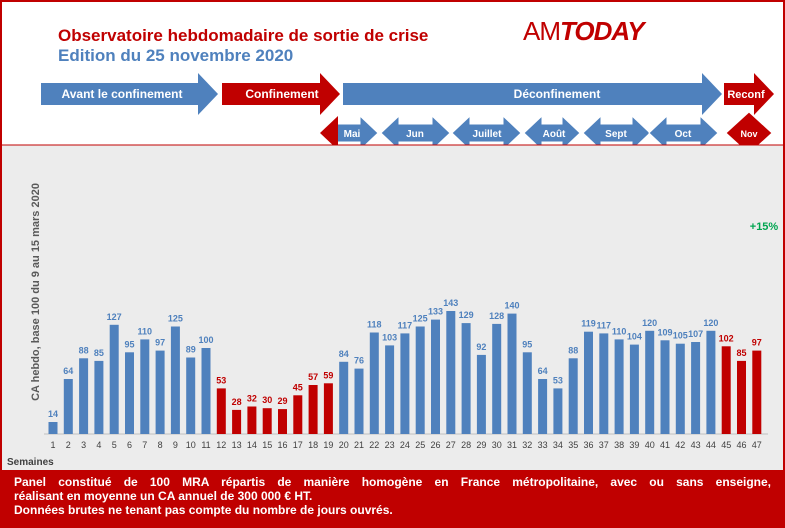 The width and height of the screenshot is (785, 528). Describe the element at coordinates (466, 445) in the screenshot. I see `x-tick-label: 28` at that location.